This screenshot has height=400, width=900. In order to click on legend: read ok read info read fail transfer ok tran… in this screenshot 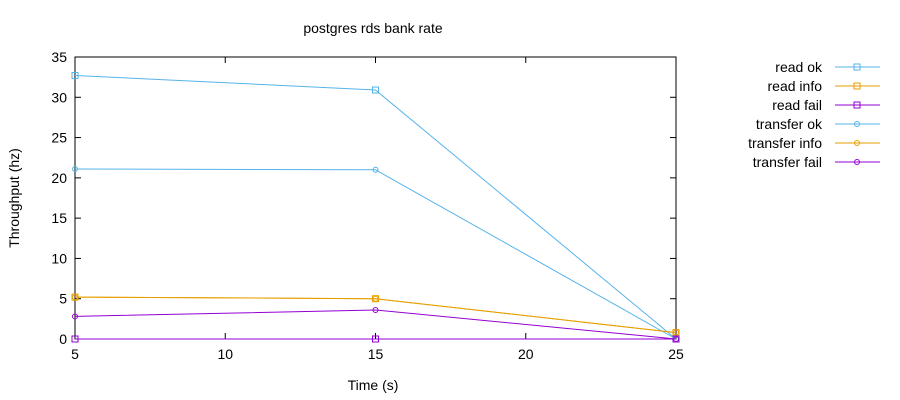, I will do `click(814, 114)`.